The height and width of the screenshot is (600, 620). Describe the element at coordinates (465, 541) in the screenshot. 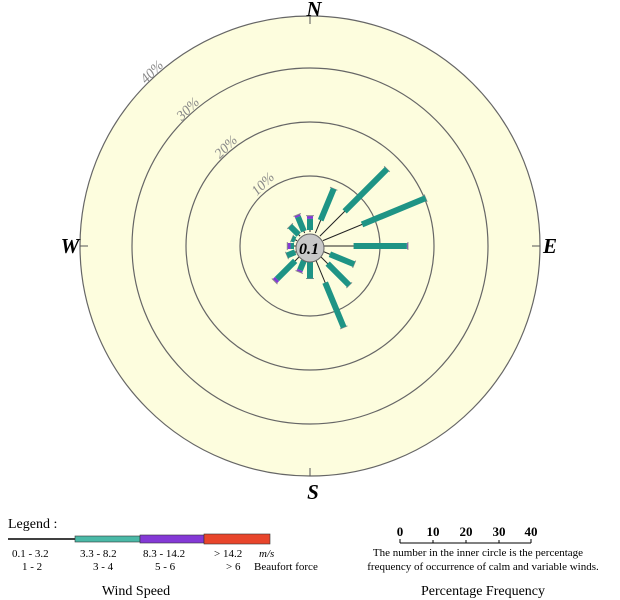

I see `percentage-scale-bar` at that location.